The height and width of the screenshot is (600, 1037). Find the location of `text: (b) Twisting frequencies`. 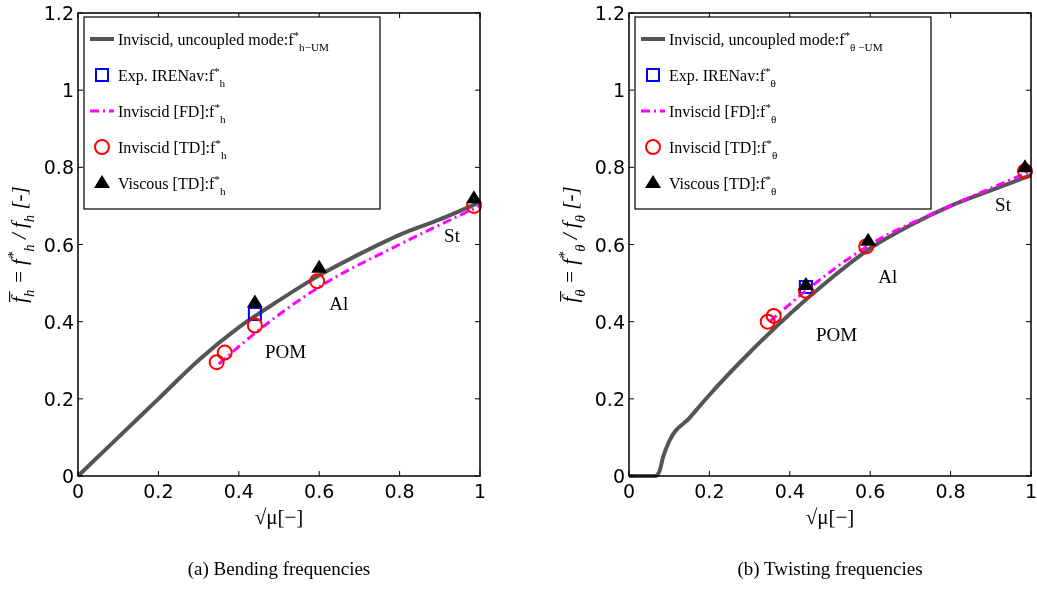

text: (b) Twisting frequencies is located at coordinates (830, 569).